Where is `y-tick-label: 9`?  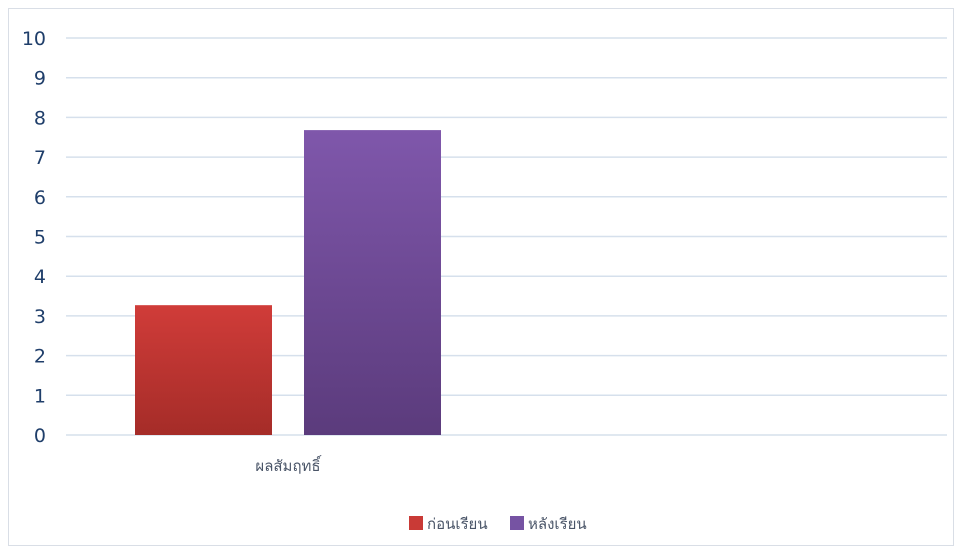 y-tick-label: 9 is located at coordinates (40, 79).